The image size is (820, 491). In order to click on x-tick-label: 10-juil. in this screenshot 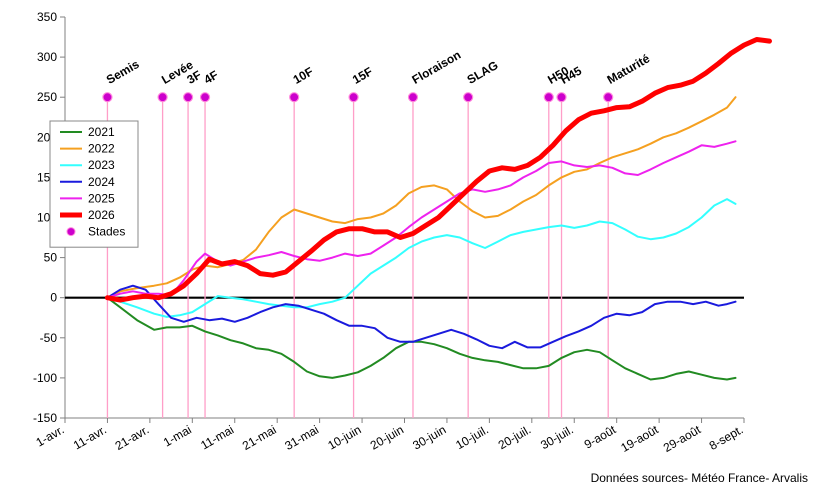, I will do `click(472, 437)`.